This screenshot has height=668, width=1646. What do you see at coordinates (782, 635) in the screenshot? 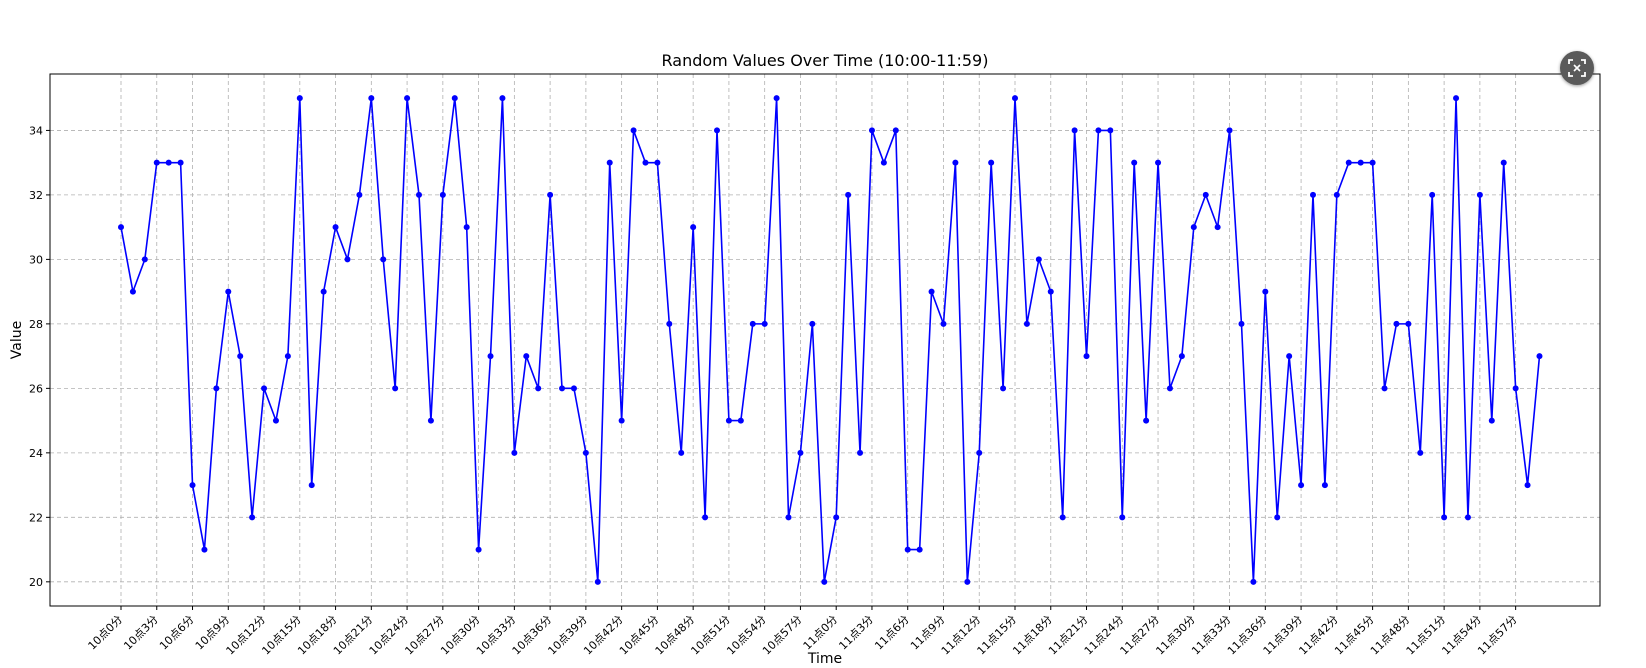
I see `x-tick-label: 10点57分` at bounding box center [782, 635].